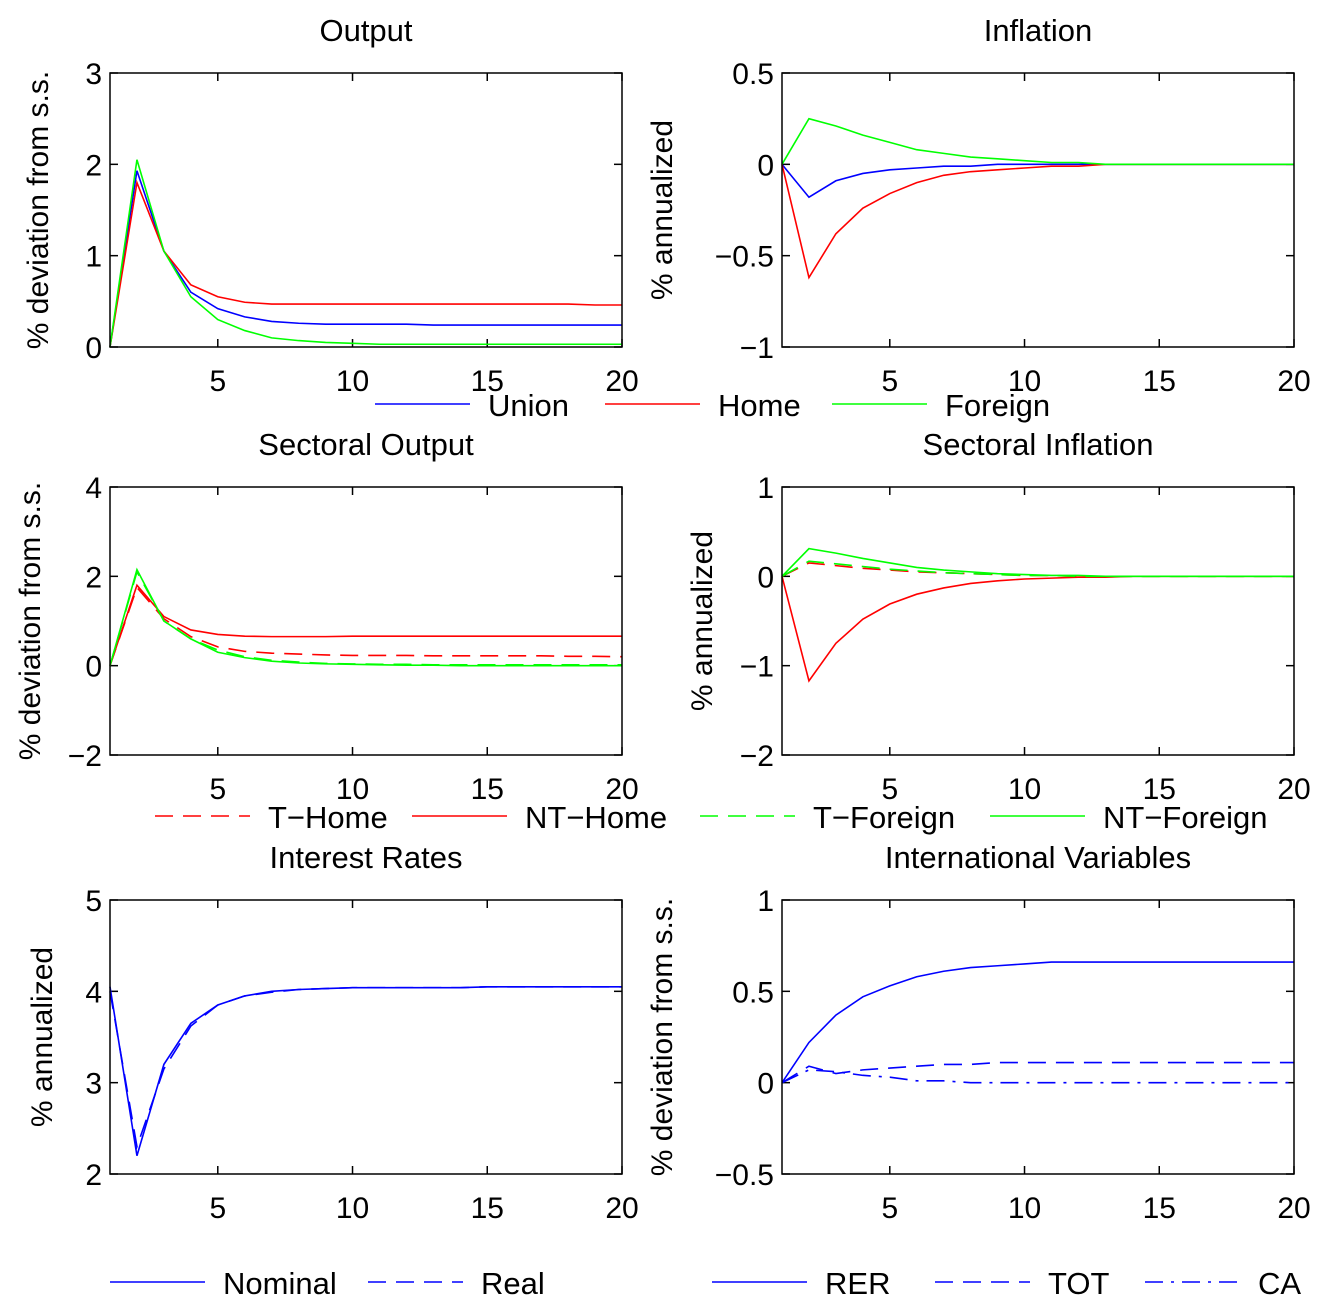  I want to click on legend-label: Union, so click(528, 405).